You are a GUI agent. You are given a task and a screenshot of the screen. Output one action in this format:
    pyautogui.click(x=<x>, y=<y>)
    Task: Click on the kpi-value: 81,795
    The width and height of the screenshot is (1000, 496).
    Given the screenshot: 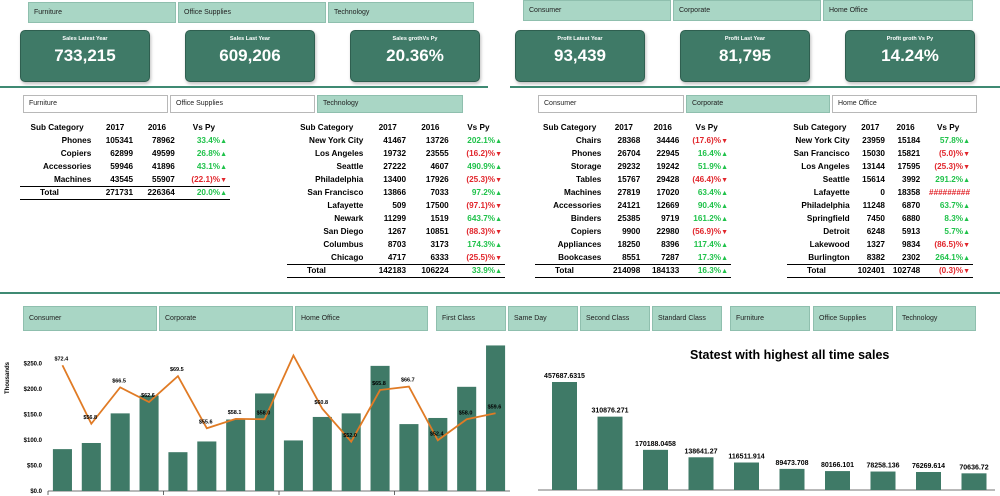 What is the action you would take?
    pyautogui.click(x=745, y=55)
    